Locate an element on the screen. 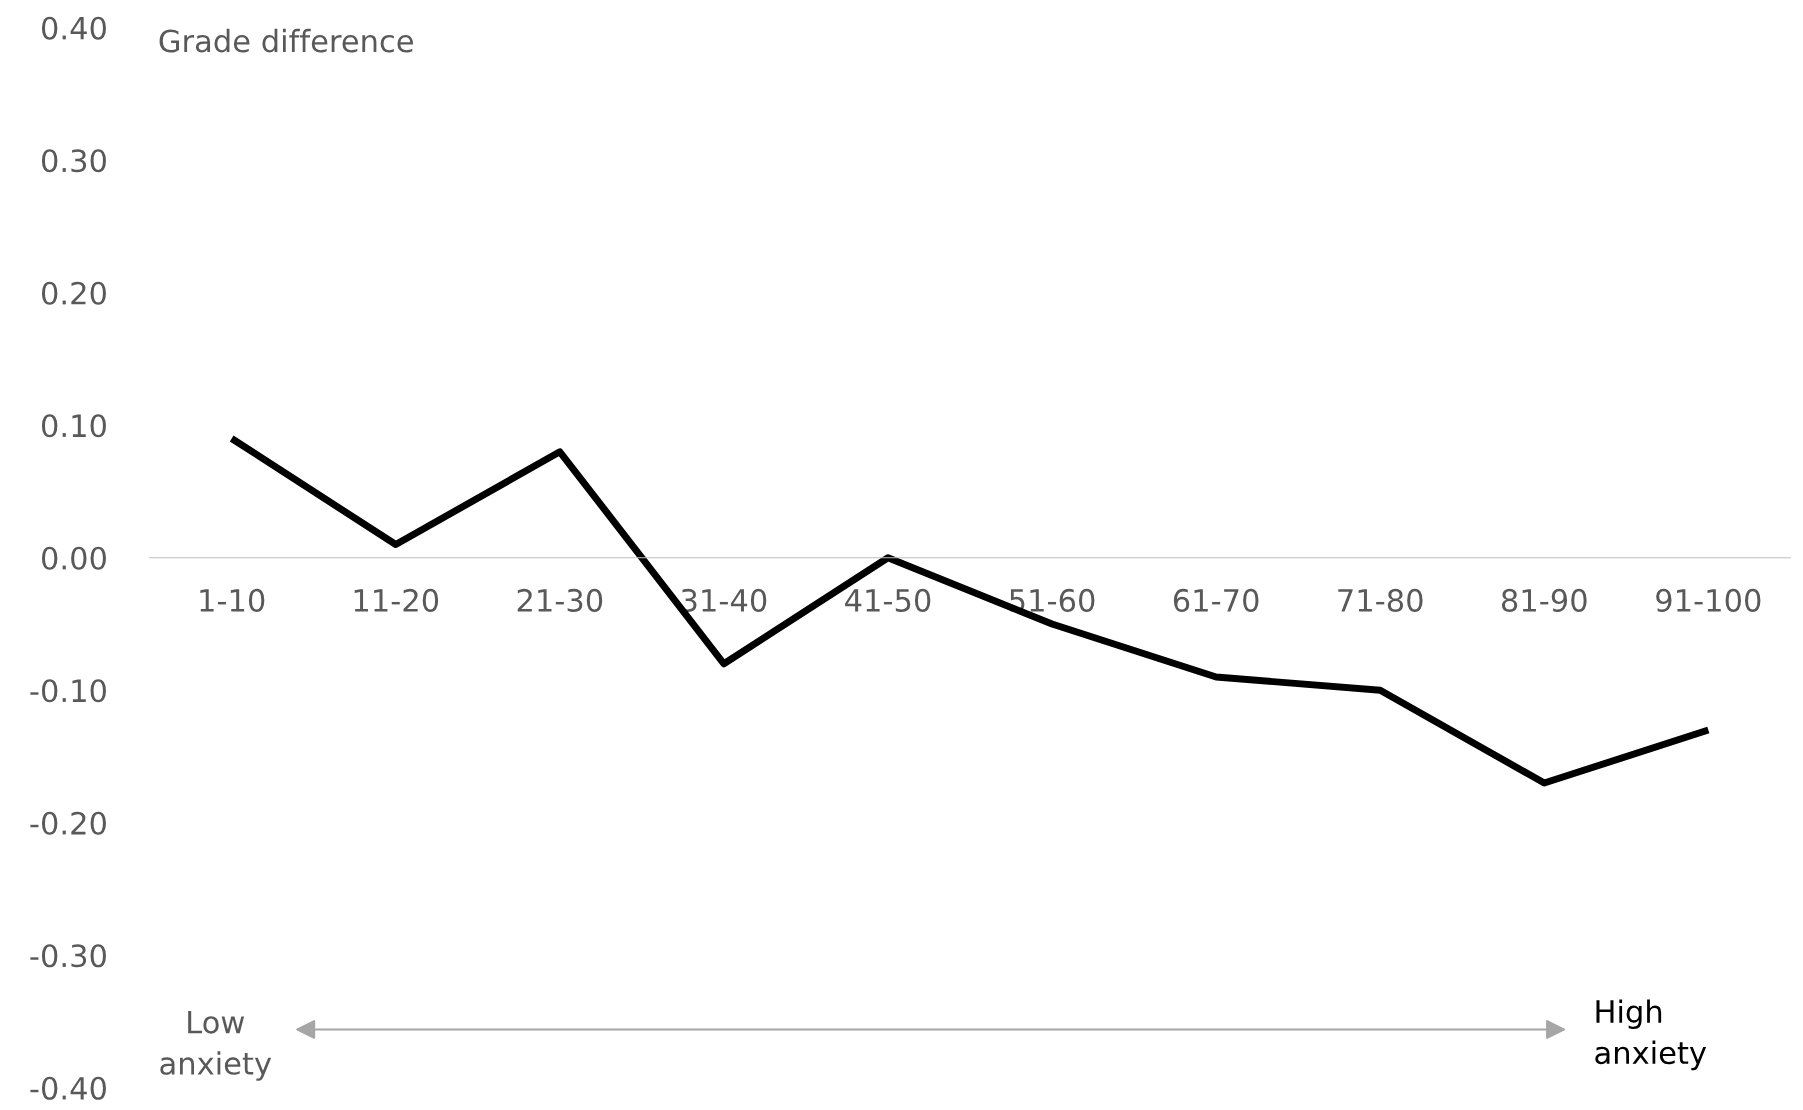 This screenshot has width=1803, height=1110. y-tick-label: -0.30 is located at coordinates (68, 956).